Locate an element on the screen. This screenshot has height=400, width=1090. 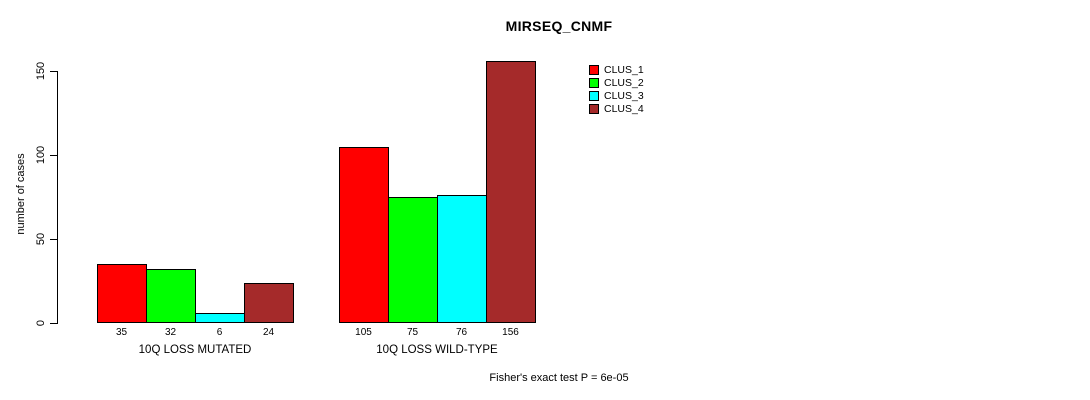
legend-label: CLUS_3 is located at coordinates (624, 95).